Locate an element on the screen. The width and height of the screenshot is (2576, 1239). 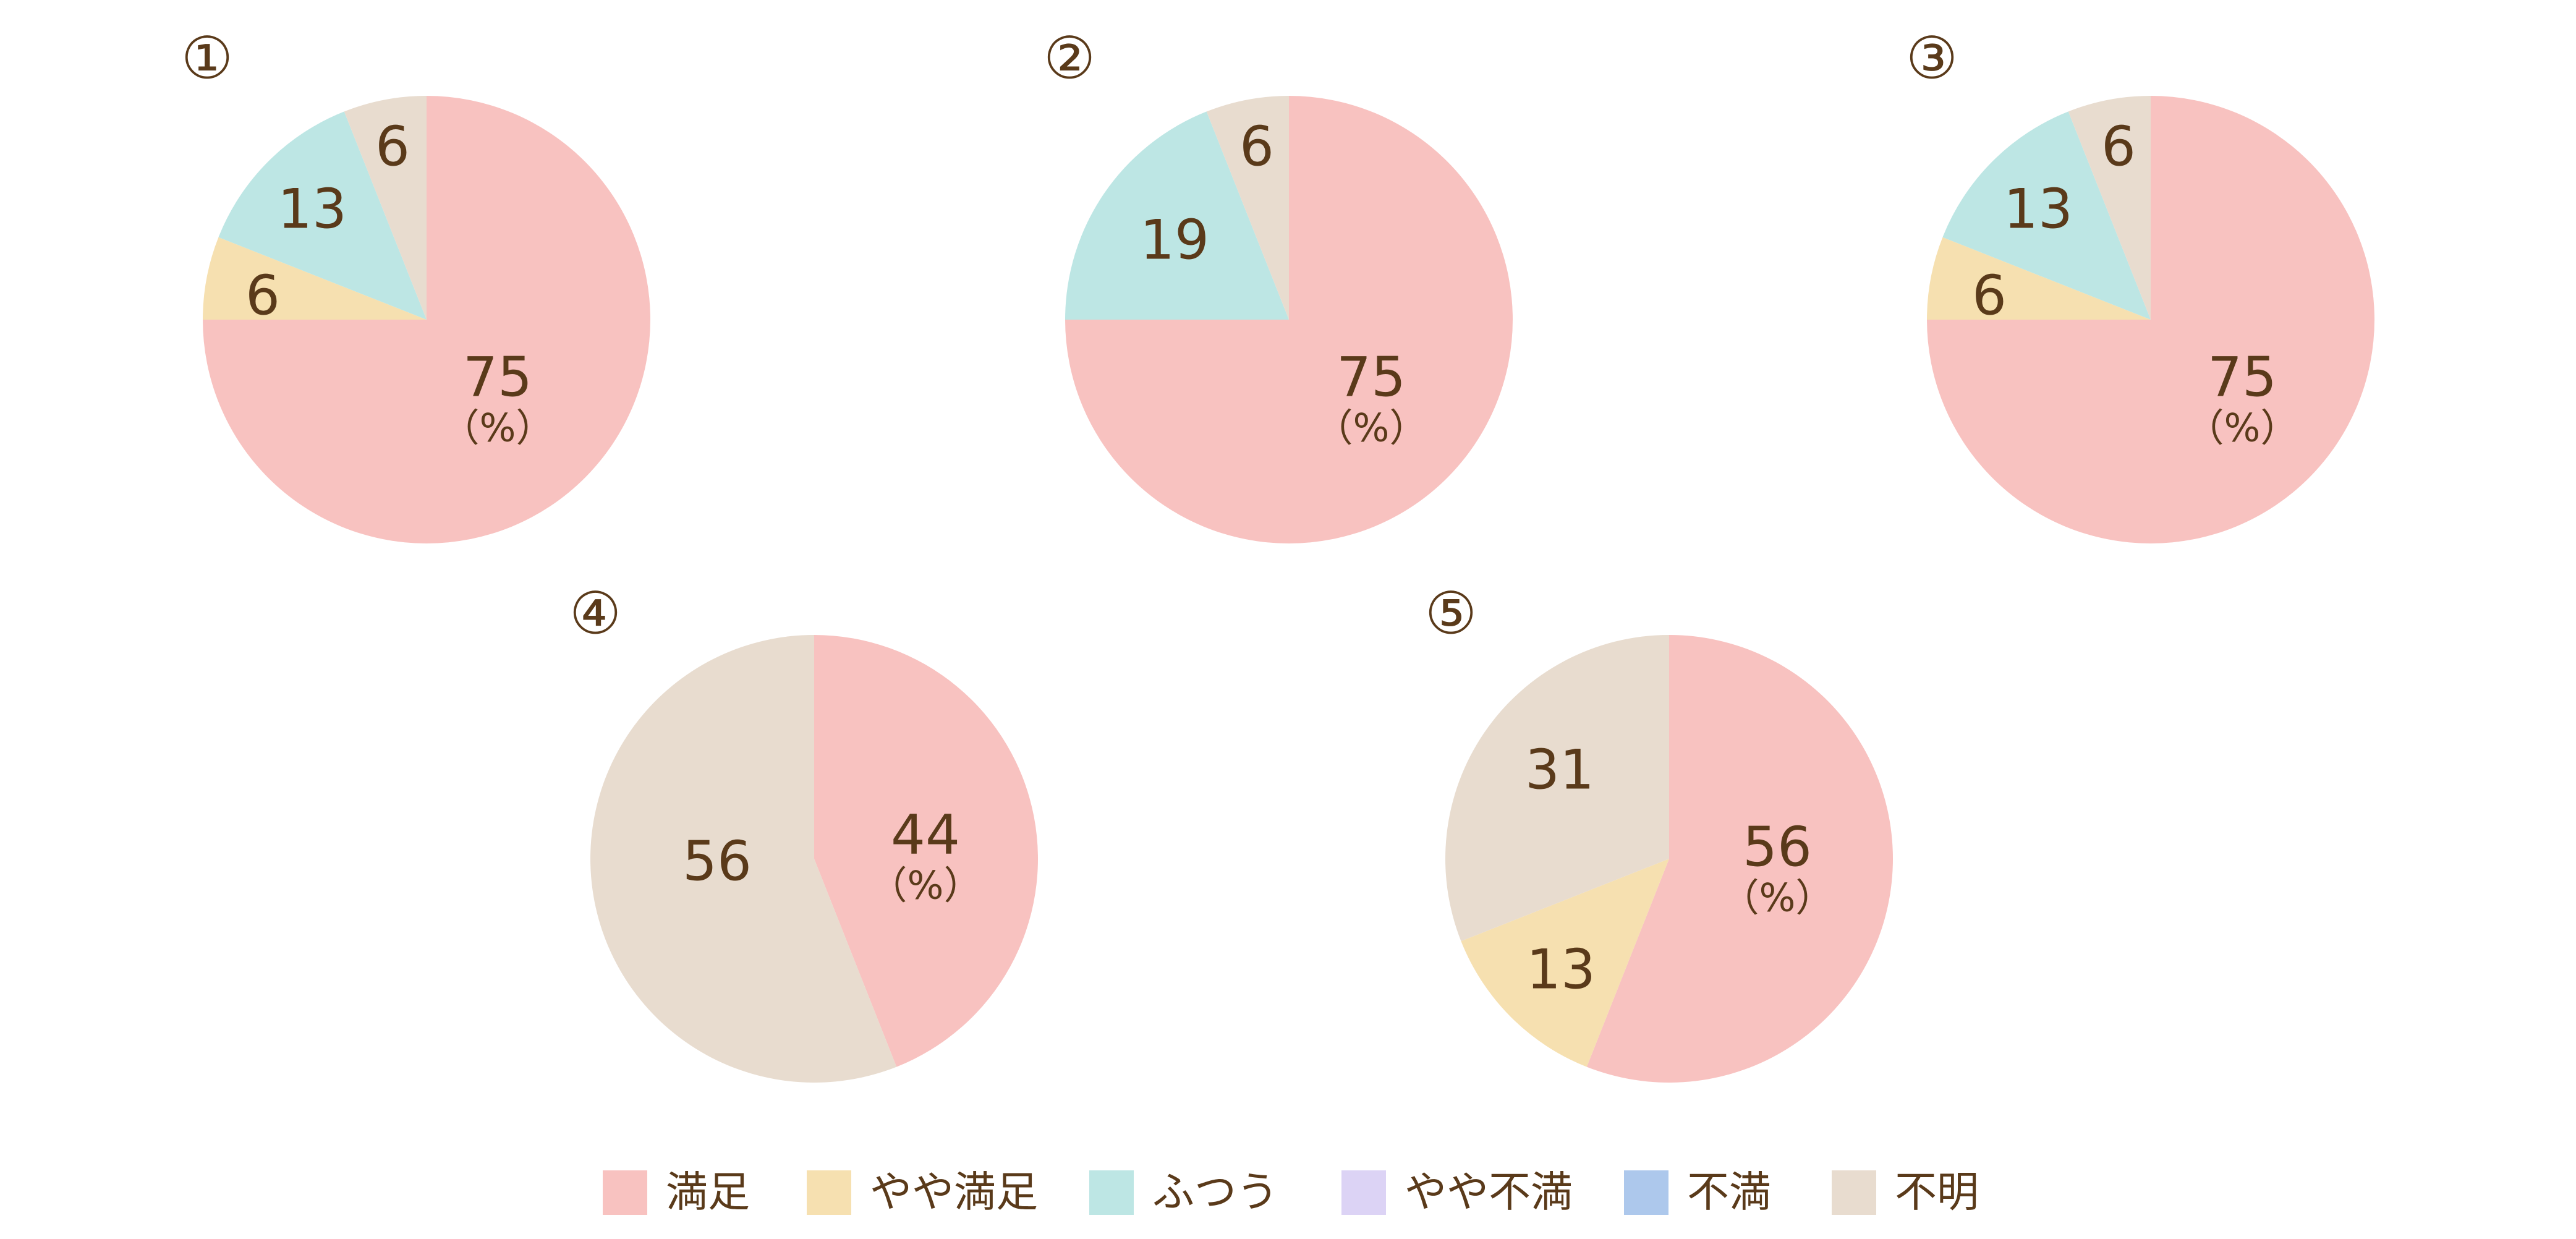
pie-3: ③ 75（%） 6 13 6 is located at coordinates (2140, 284).